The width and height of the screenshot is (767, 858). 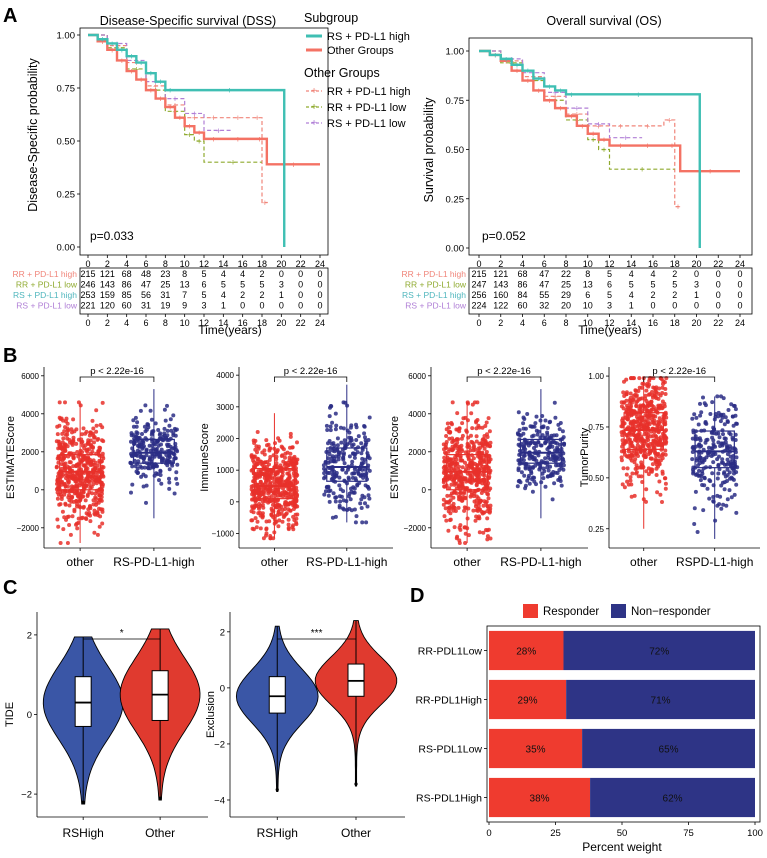 What do you see at coordinates (588, 285) in the screenshot?
I see `risk-count: 13` at bounding box center [588, 285].